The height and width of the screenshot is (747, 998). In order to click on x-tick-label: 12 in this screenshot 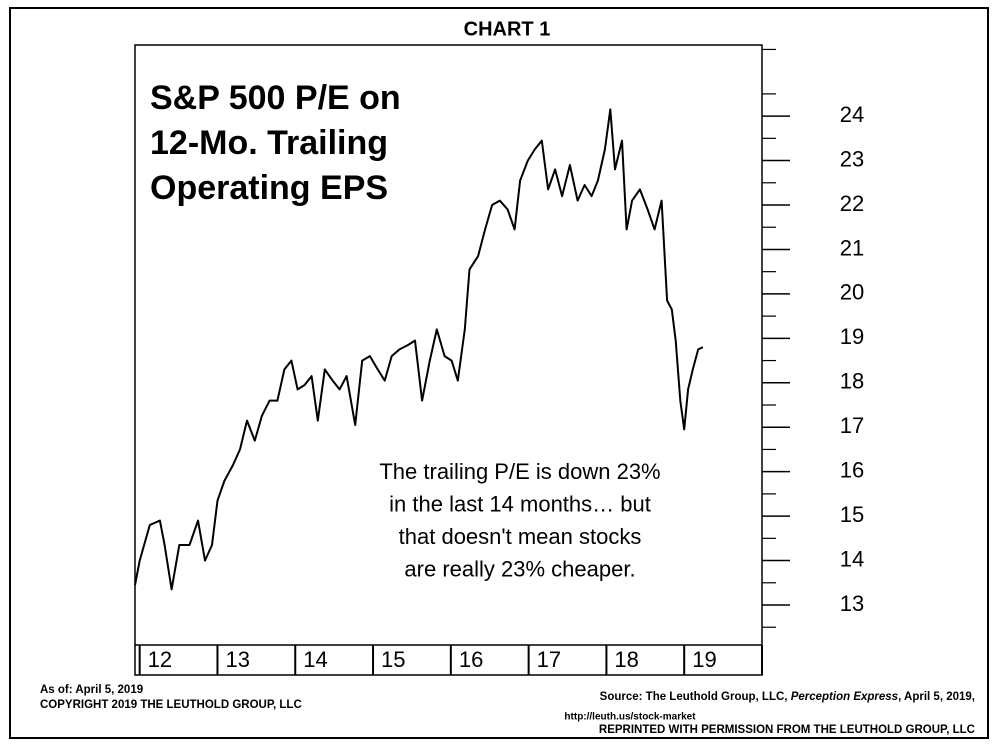, I will do `click(160, 659)`.